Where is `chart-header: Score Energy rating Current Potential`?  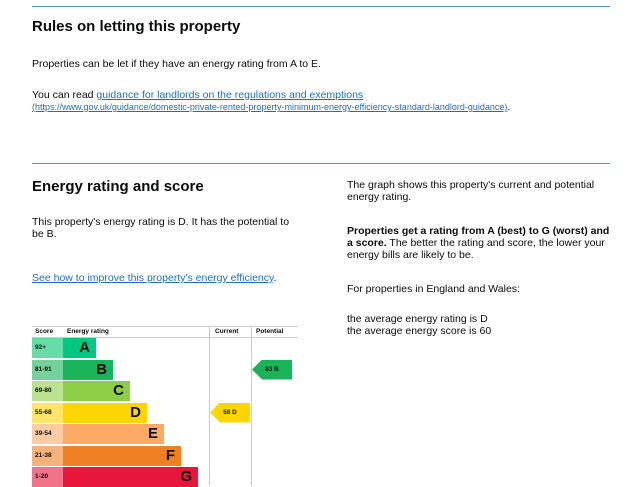
chart-header: Score Energy rating Current Potential is located at coordinates (165, 332).